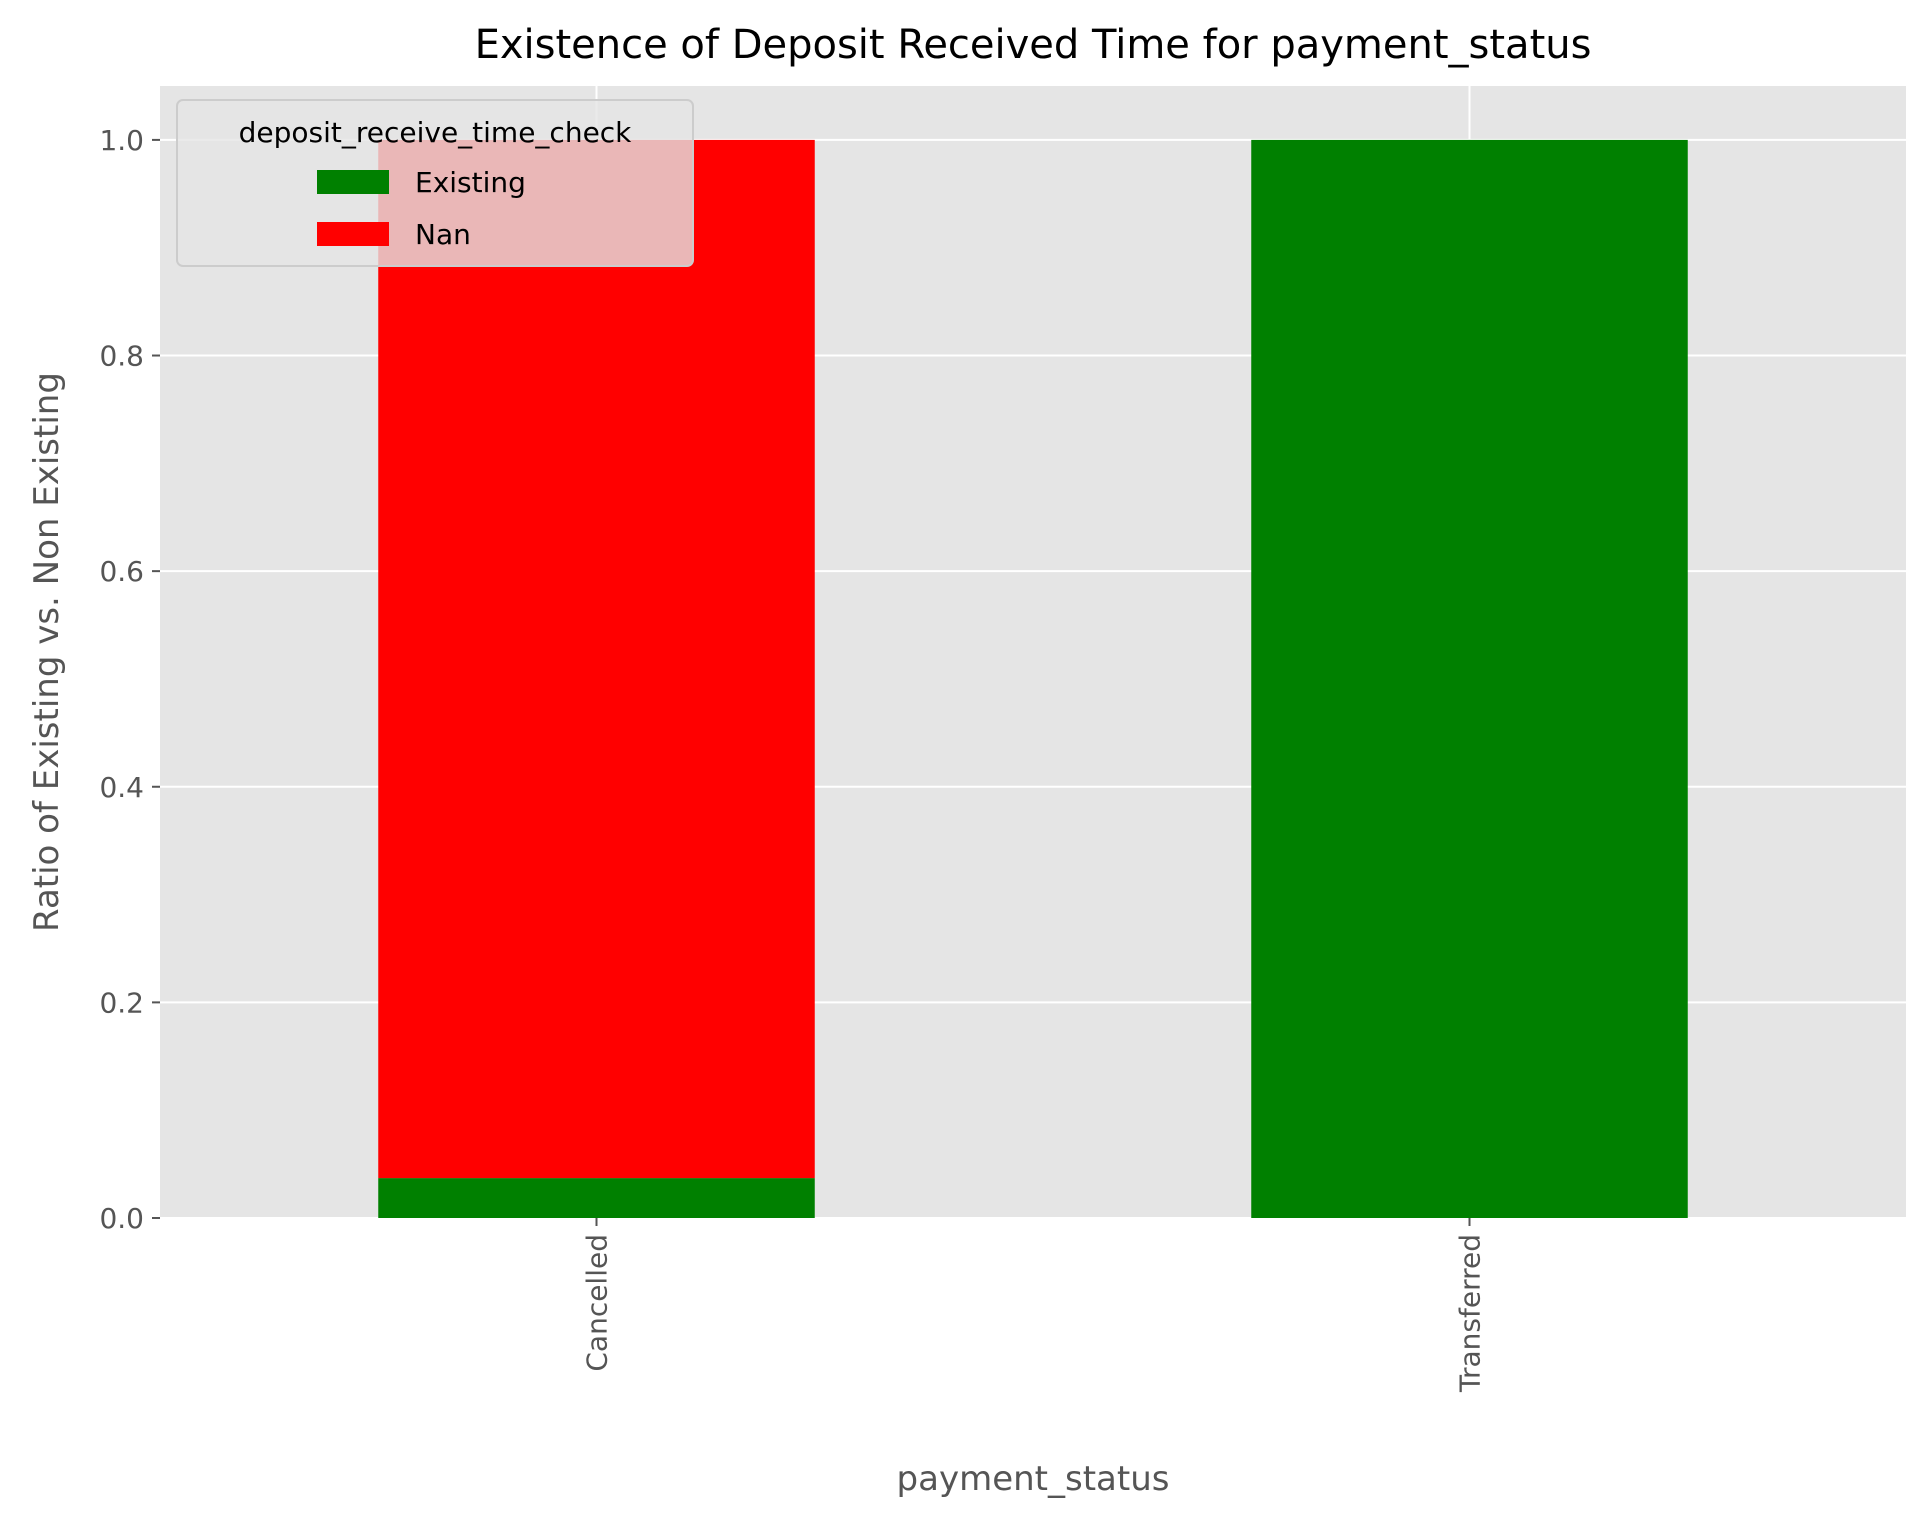 This screenshot has width=1927, height=1525. I want to click on x-axis-label: payment_status, so click(1033, 1479).